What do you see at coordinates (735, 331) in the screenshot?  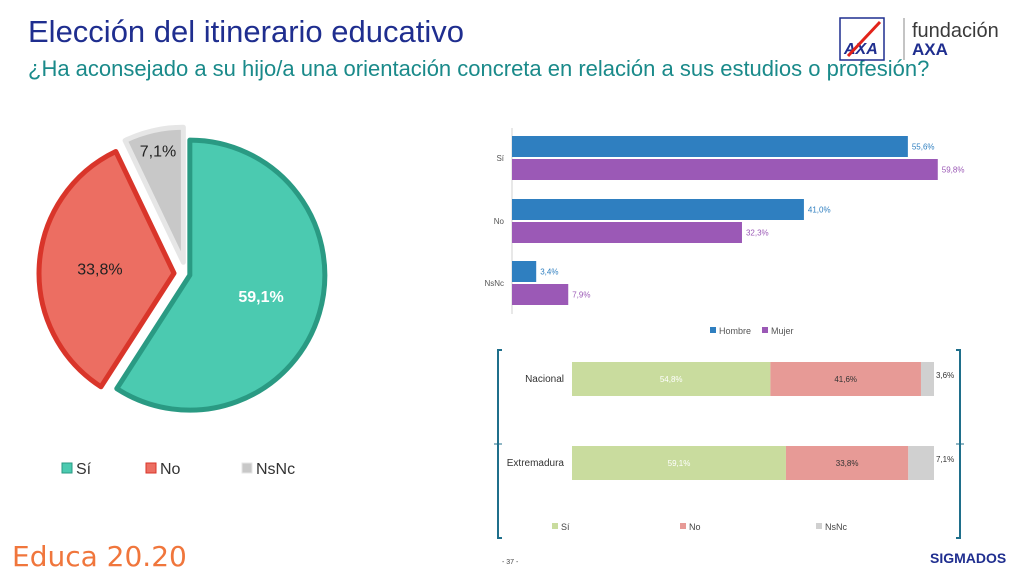 I see `bar-legend-label-0: Hombre` at bounding box center [735, 331].